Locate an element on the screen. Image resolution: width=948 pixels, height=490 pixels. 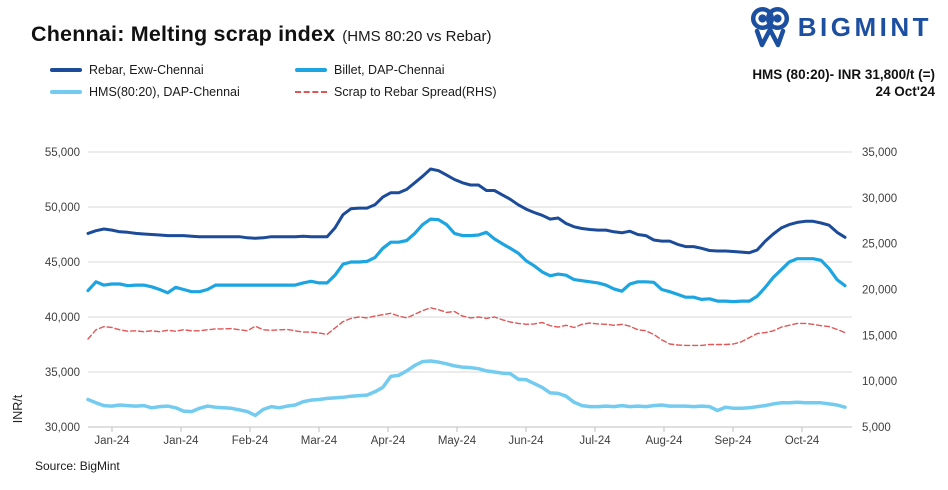
left-axis-tick-label: 40,000 is located at coordinates (62, 318).